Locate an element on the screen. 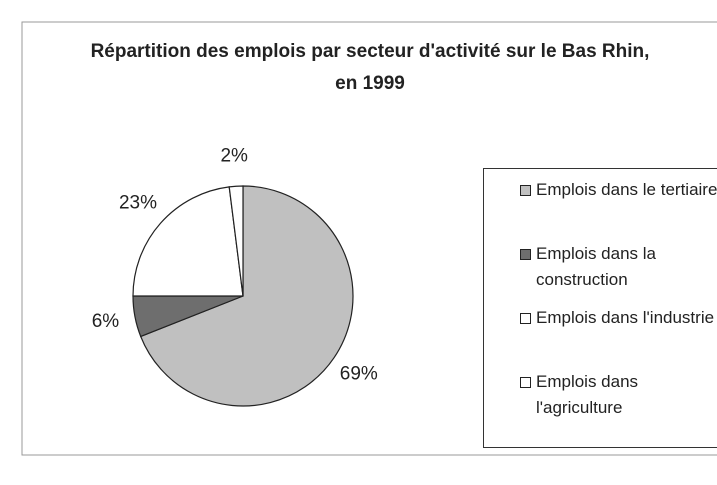  legend-label: Emplois dans la construction is located at coordinates (596, 266).